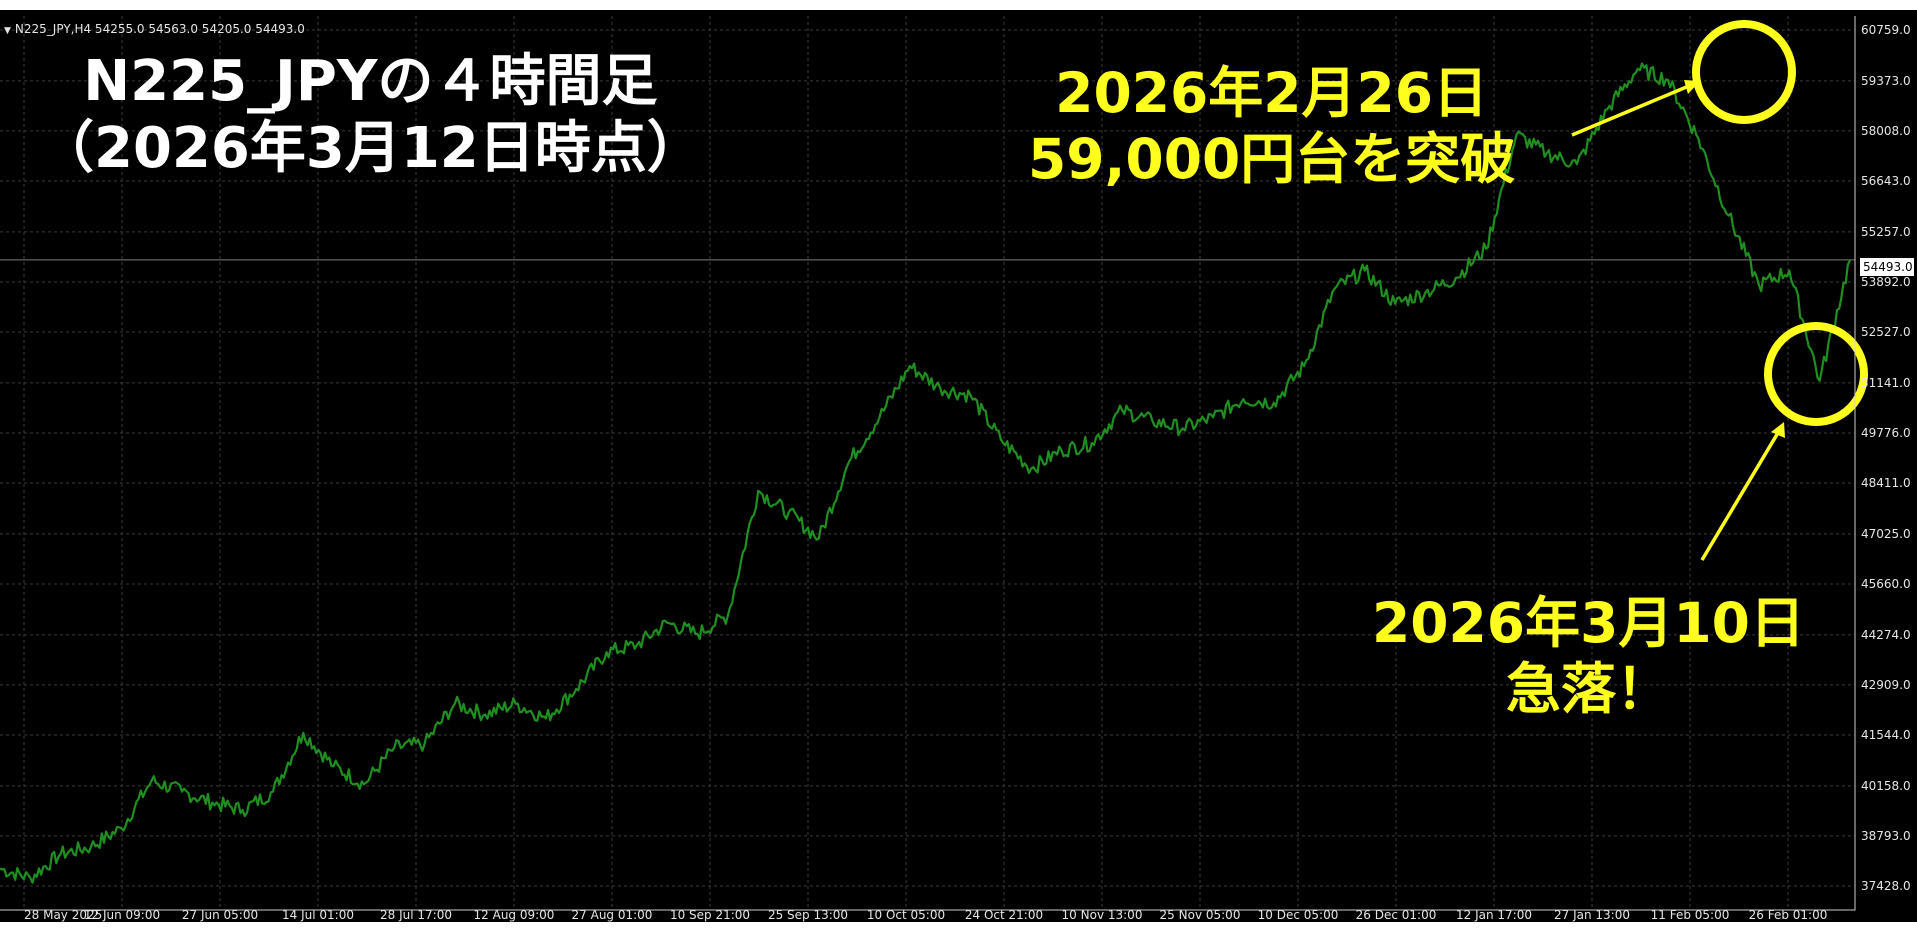 The width and height of the screenshot is (1917, 934). Describe the element at coordinates (1298, 915) in the screenshot. I see `x-tick-label: 10 Dec 05:00` at that location.